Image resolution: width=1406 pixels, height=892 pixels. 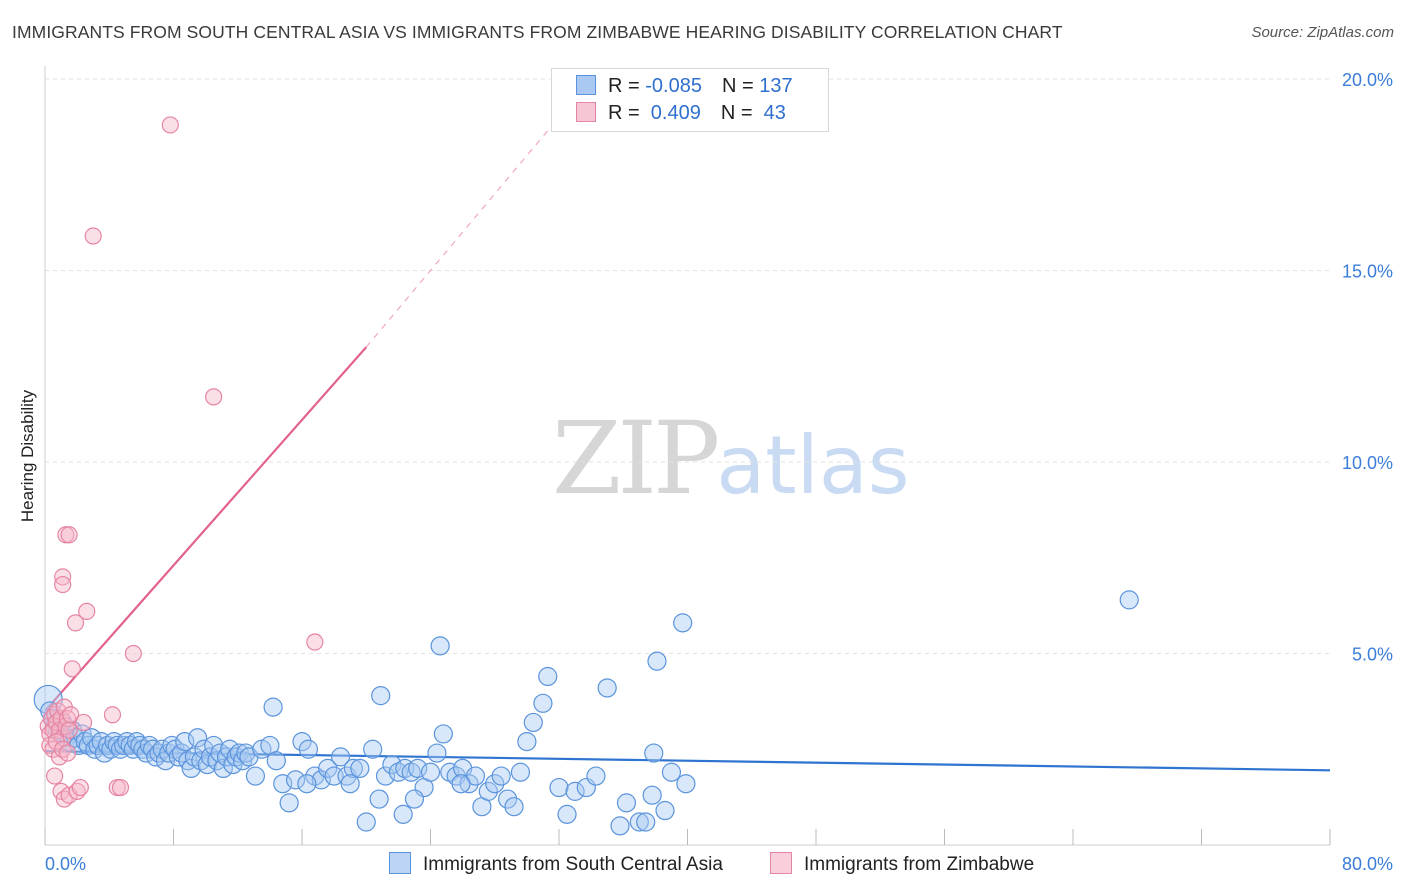 What do you see at coordinates (65, 864) in the screenshot?
I see `x-tick-label: 0.0%` at bounding box center [65, 864].